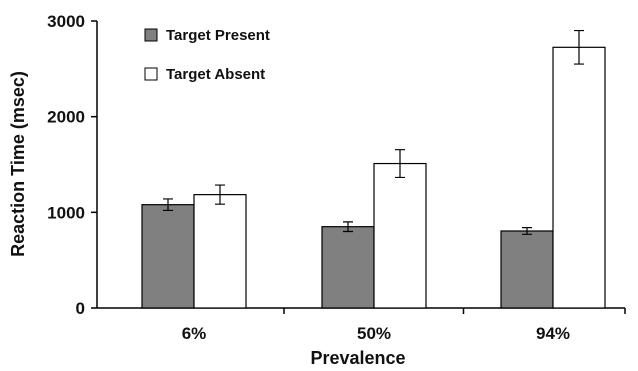  I want to click on x-axis: 6% 50% 94%, so click(361, 325).